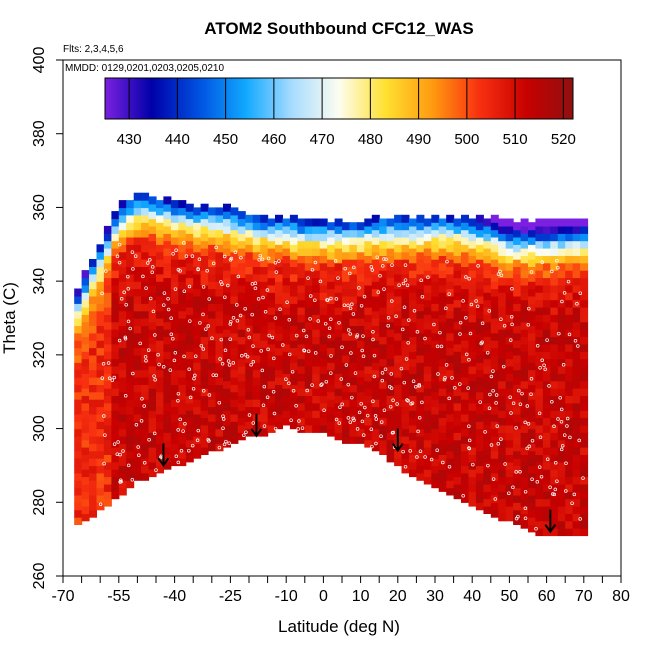  I want to click on y-tick-label: 320, so click(39, 354).